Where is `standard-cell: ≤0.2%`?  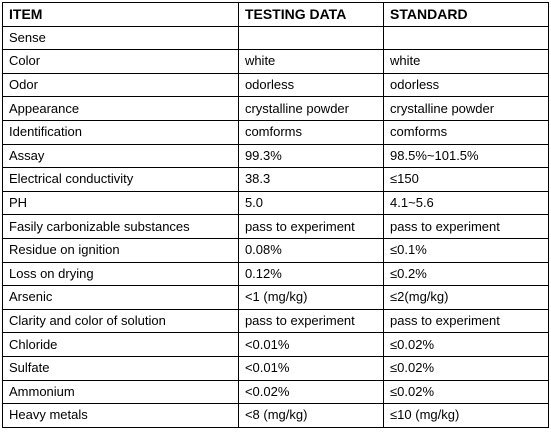 standard-cell: ≤0.2% is located at coordinates (466, 274).